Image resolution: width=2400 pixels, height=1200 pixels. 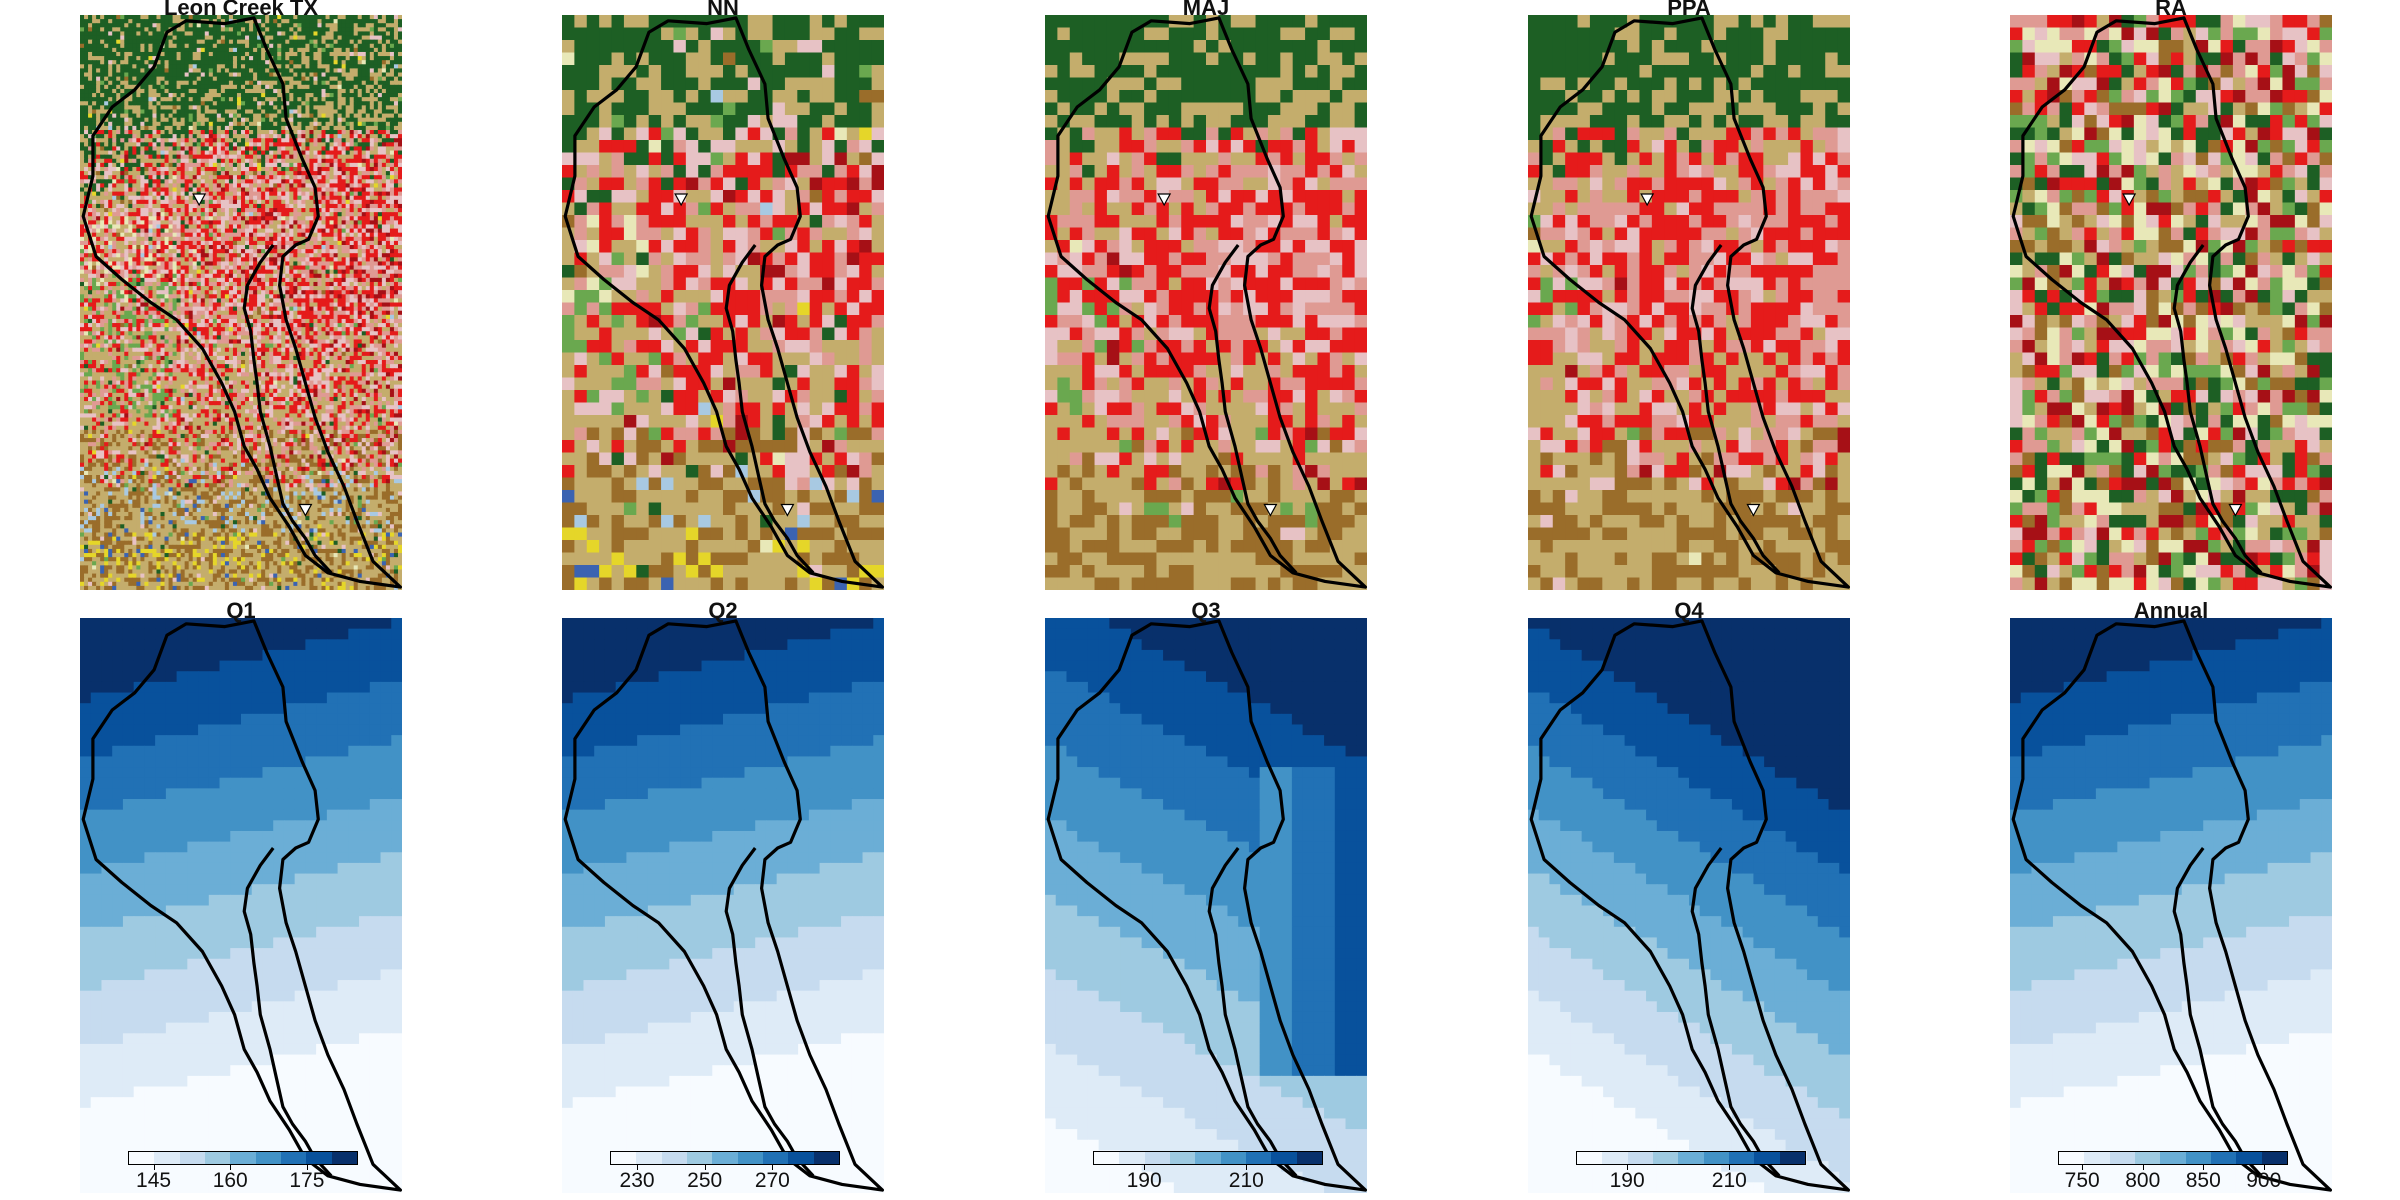 I want to click on panel-title: PPA, so click(x=1689, y=9).